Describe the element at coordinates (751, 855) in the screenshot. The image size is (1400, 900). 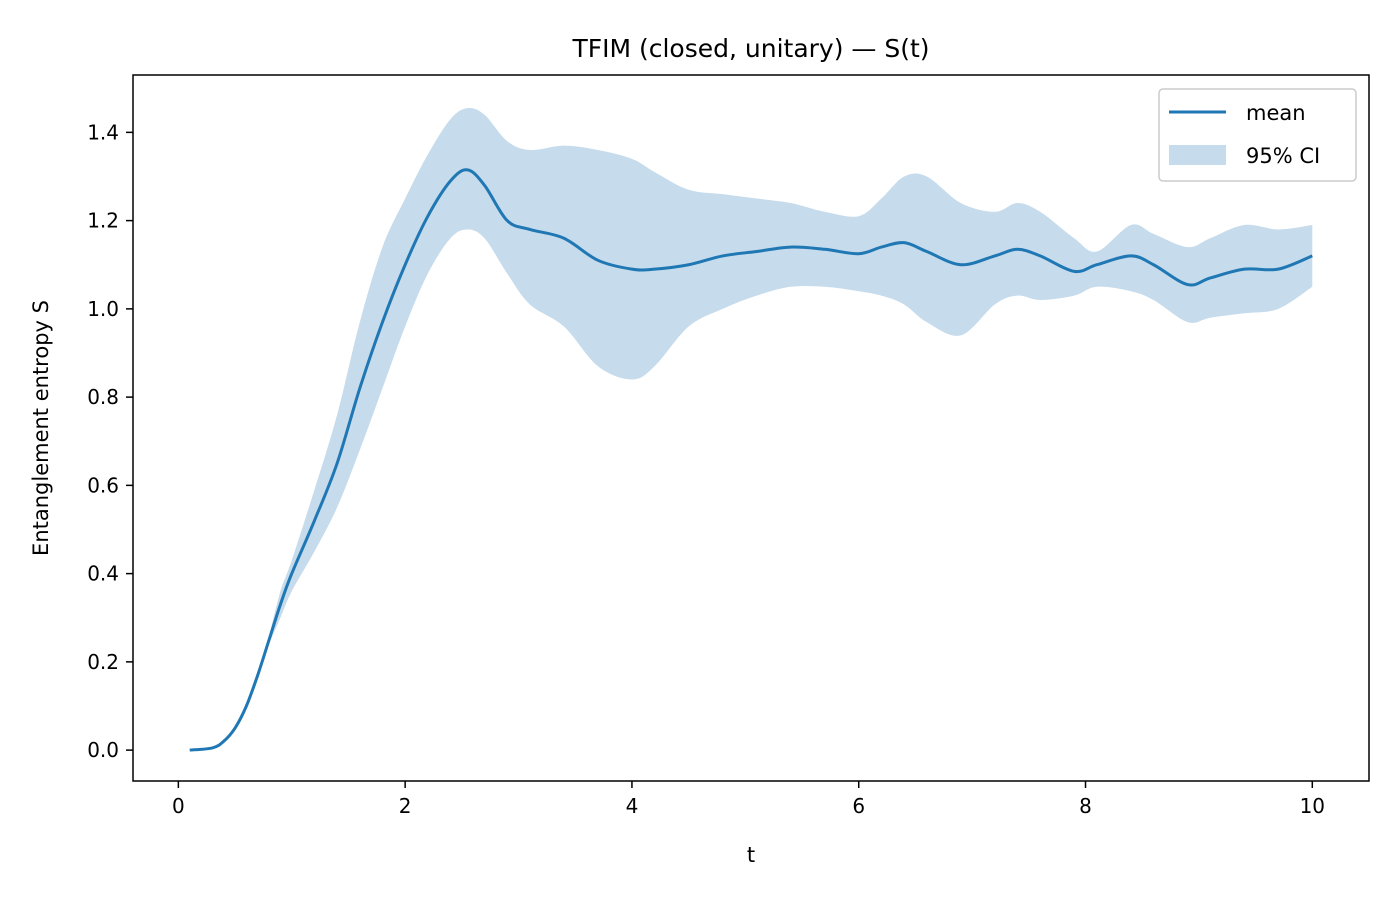
I see `x-axis-title: t` at that location.